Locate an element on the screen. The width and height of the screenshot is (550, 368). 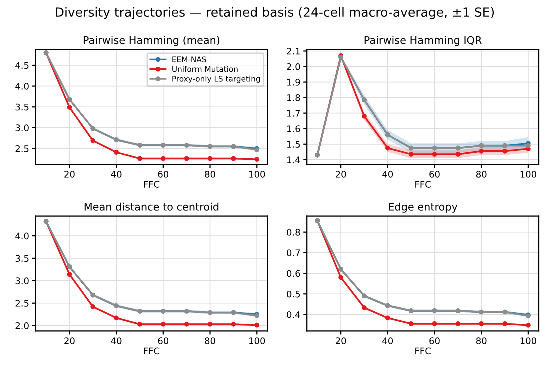
text: Diversity trajectories — retained basis (24-cell macro-average, ±1 SE) is located at coordinates (275, 13).